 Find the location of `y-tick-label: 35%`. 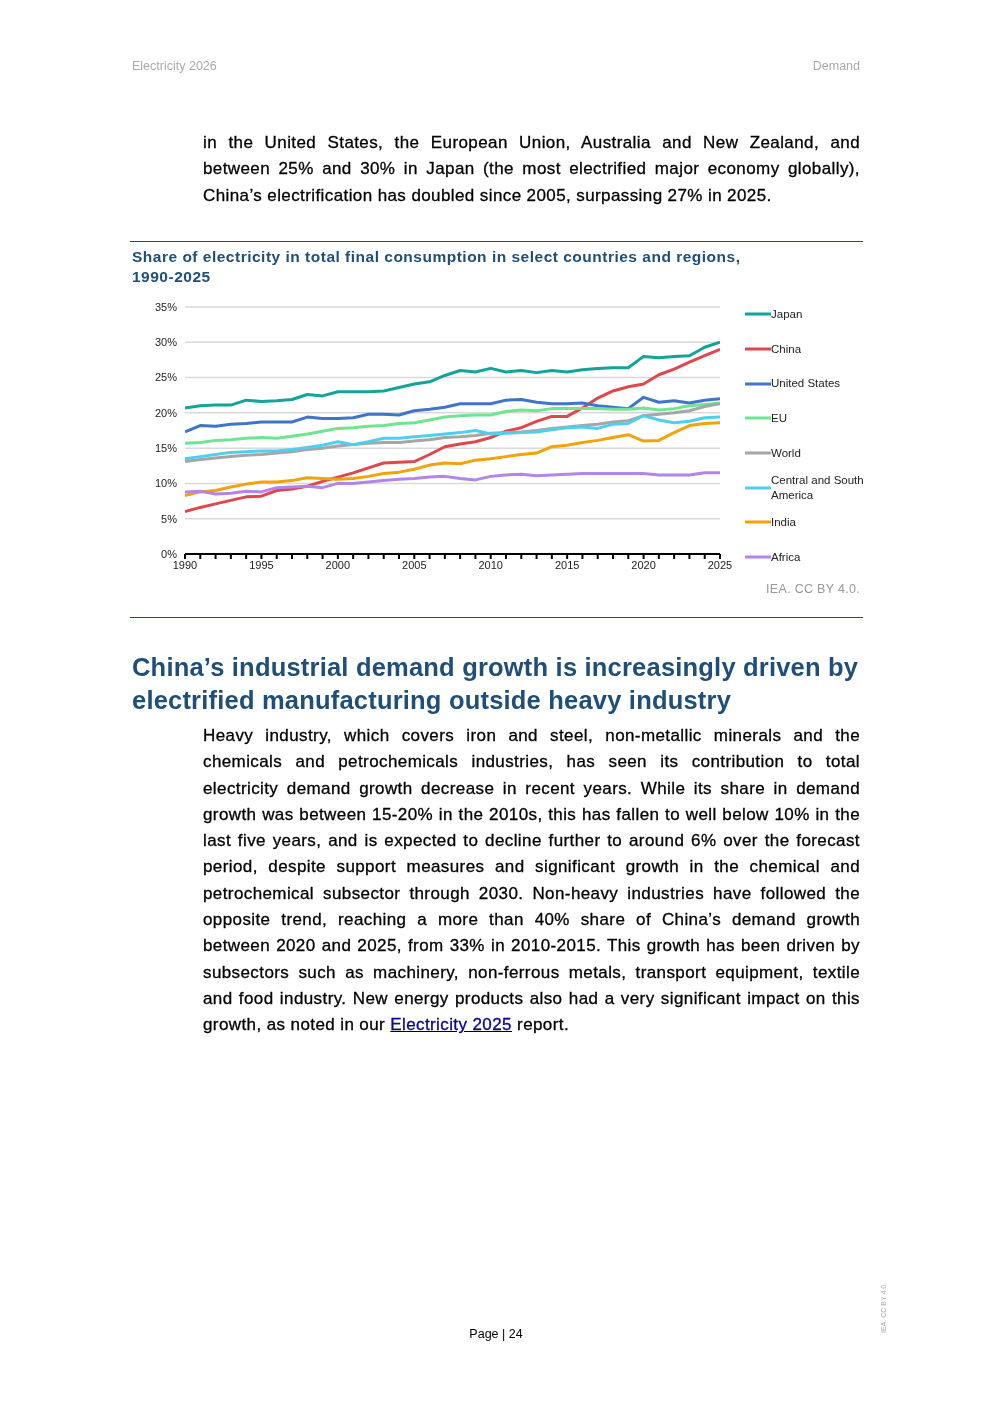

y-tick-label: 35% is located at coordinates (166, 306).